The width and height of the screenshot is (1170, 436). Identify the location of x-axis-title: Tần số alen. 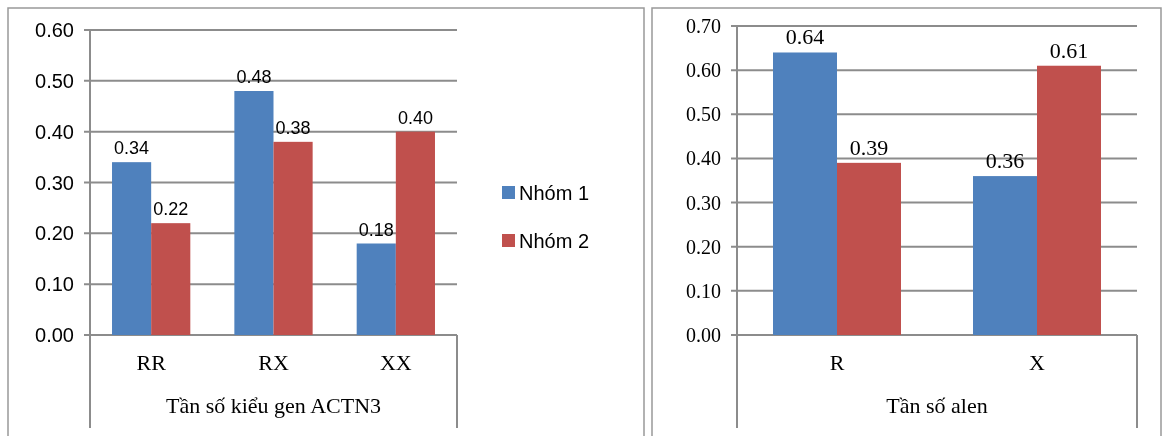
(937, 405).